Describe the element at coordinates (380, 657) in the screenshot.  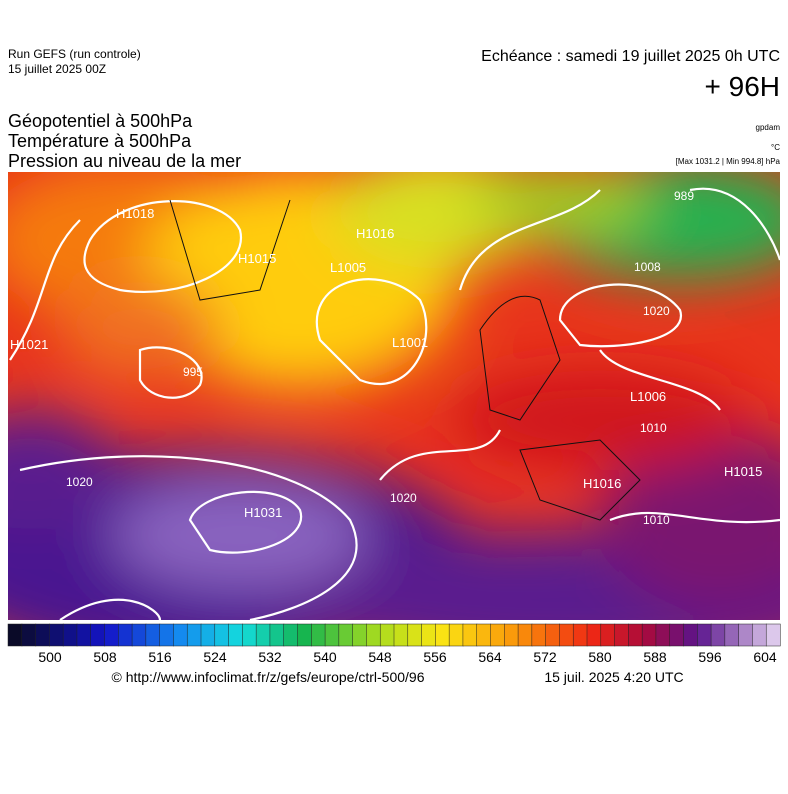
I see `colorbar-tick-label: 548` at that location.